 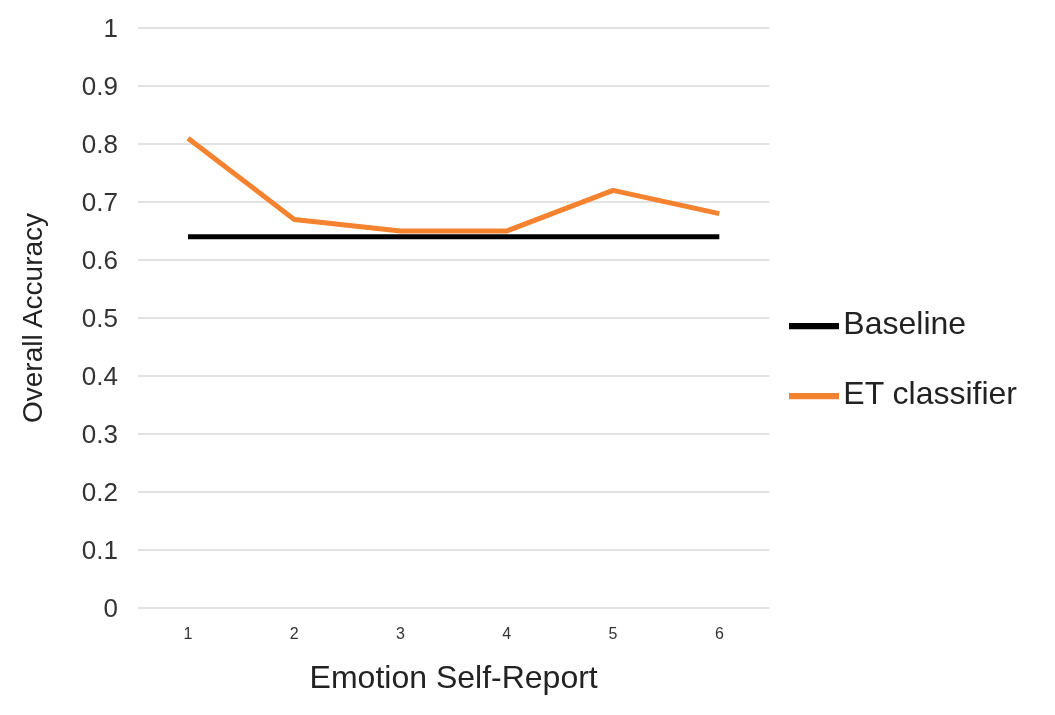 What do you see at coordinates (294, 634) in the screenshot?
I see `x-tick-label: 2` at bounding box center [294, 634].